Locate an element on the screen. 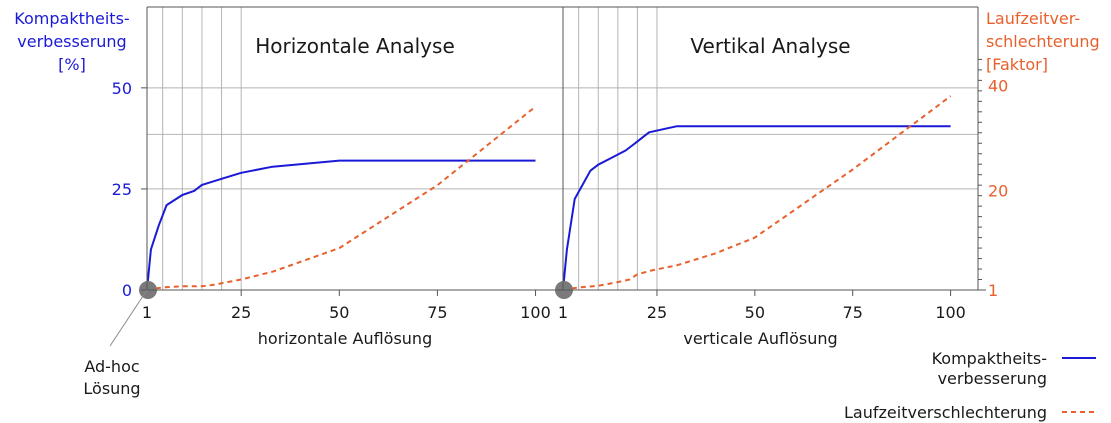 The height and width of the screenshot is (423, 1111). legend-label: verbesserung is located at coordinates (992, 378).